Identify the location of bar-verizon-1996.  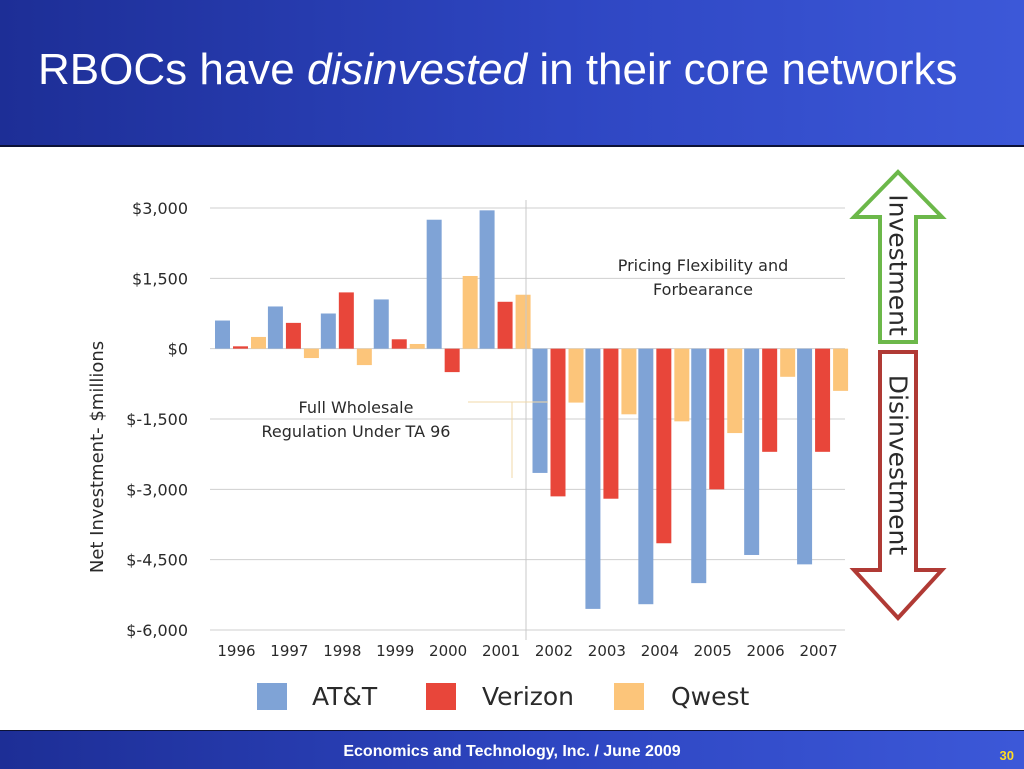
(240, 347).